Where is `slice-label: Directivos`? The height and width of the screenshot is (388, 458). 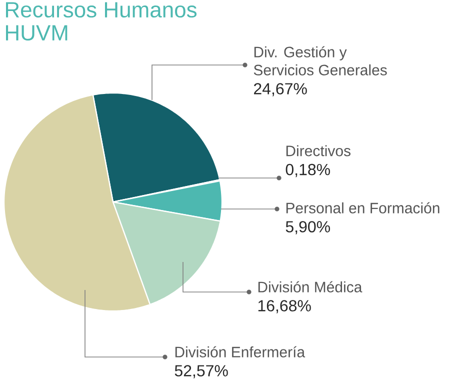 slice-label: Directivos is located at coordinates (318, 150).